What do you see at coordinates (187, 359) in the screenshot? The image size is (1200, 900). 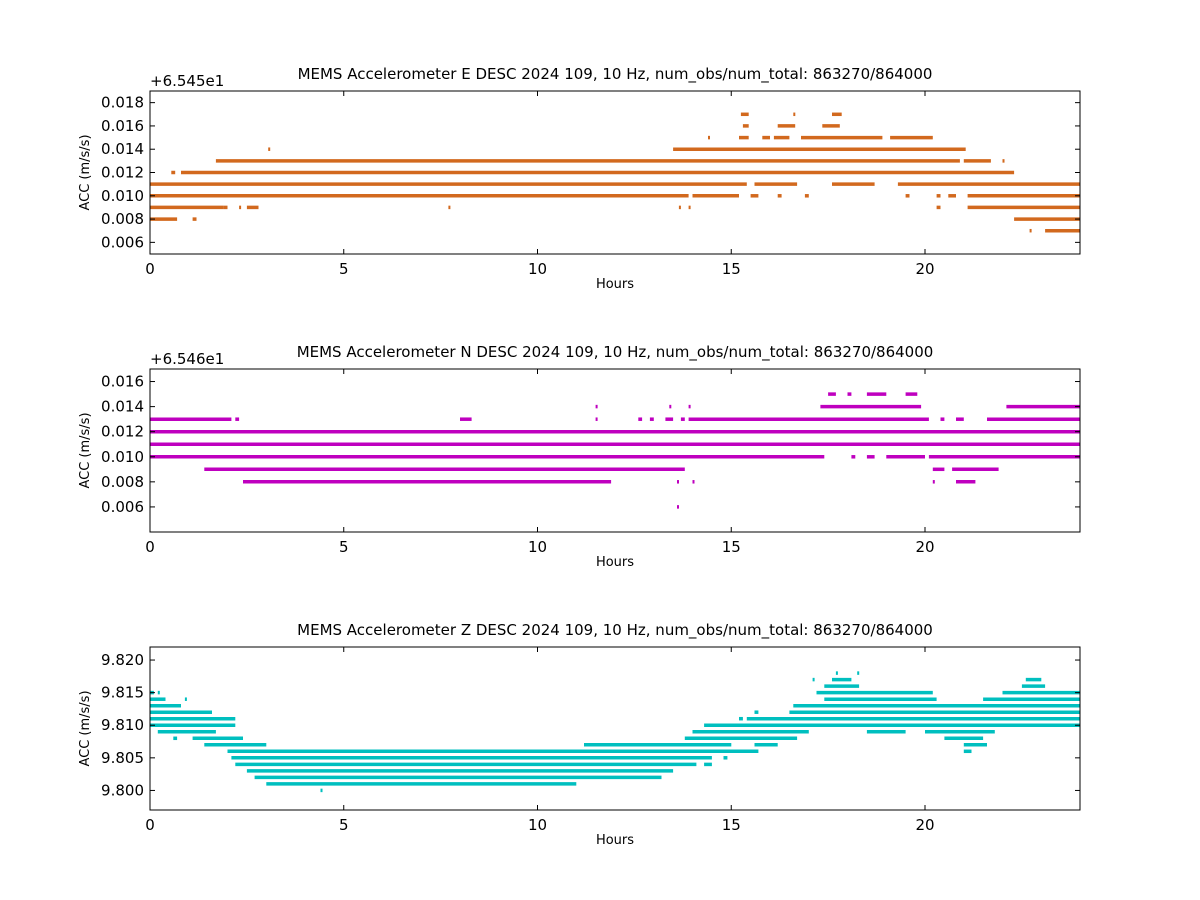 I see `axis-offset-label: +6.546e1` at bounding box center [187, 359].